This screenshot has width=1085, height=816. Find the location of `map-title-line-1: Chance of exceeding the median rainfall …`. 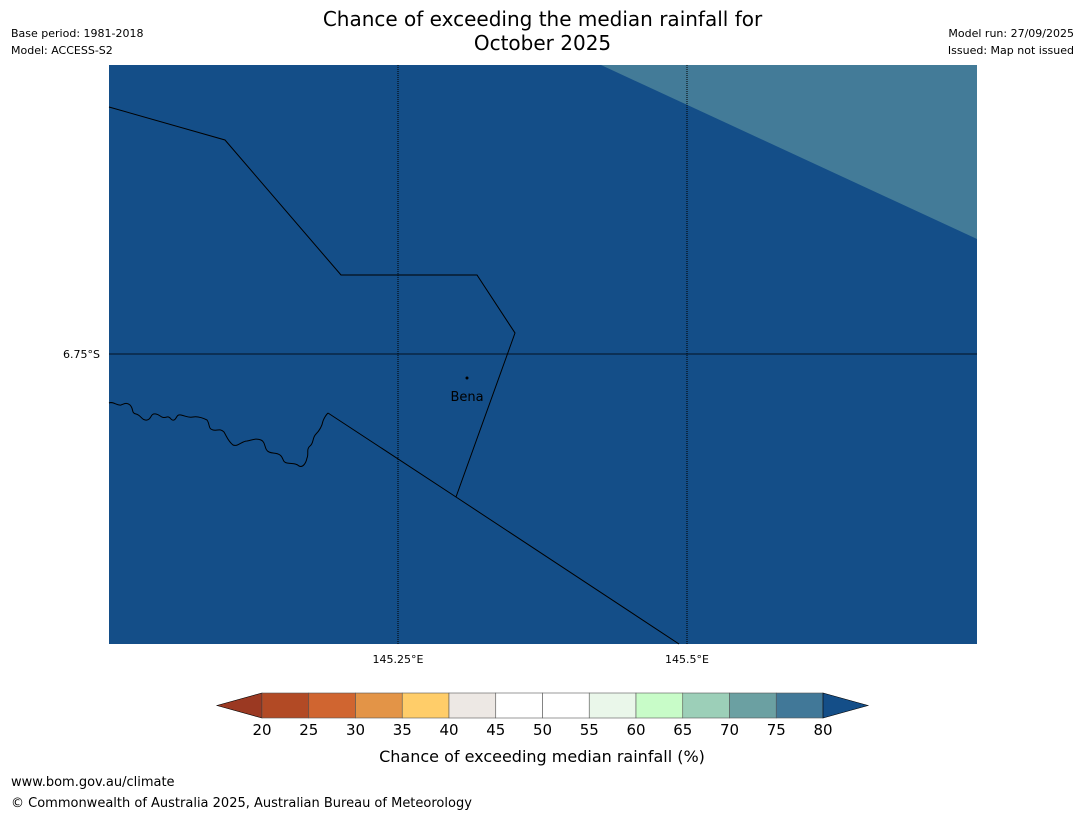

map-title-line-1: Chance of exceeding the median rainfall … is located at coordinates (542, 19).